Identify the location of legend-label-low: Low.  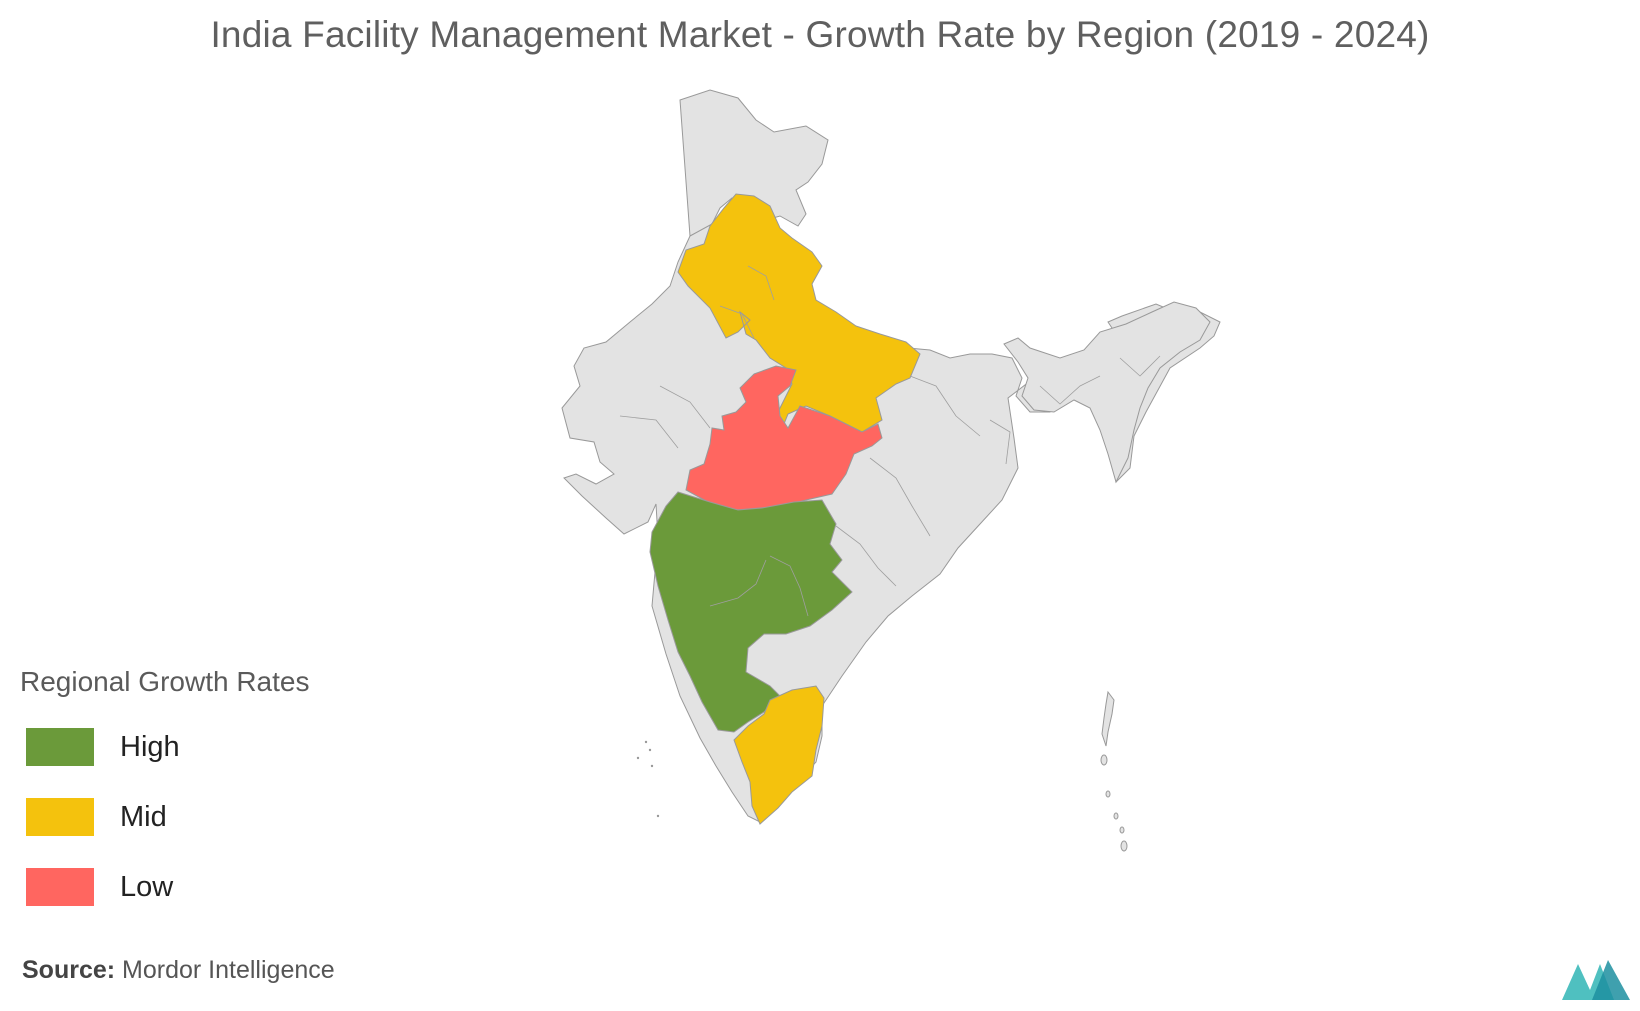
(147, 886).